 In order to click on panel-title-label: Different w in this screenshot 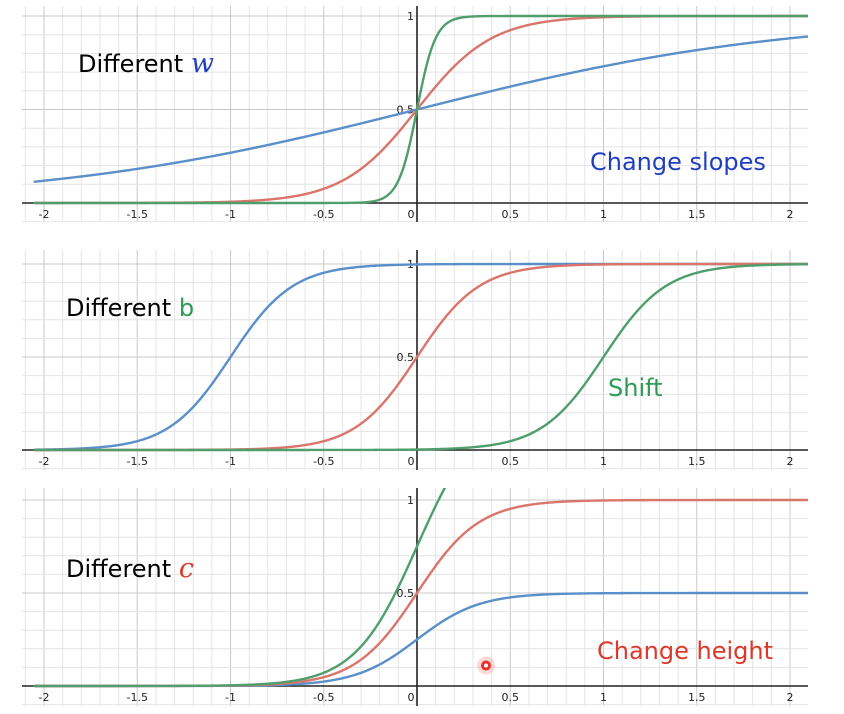, I will do `click(146, 63)`.